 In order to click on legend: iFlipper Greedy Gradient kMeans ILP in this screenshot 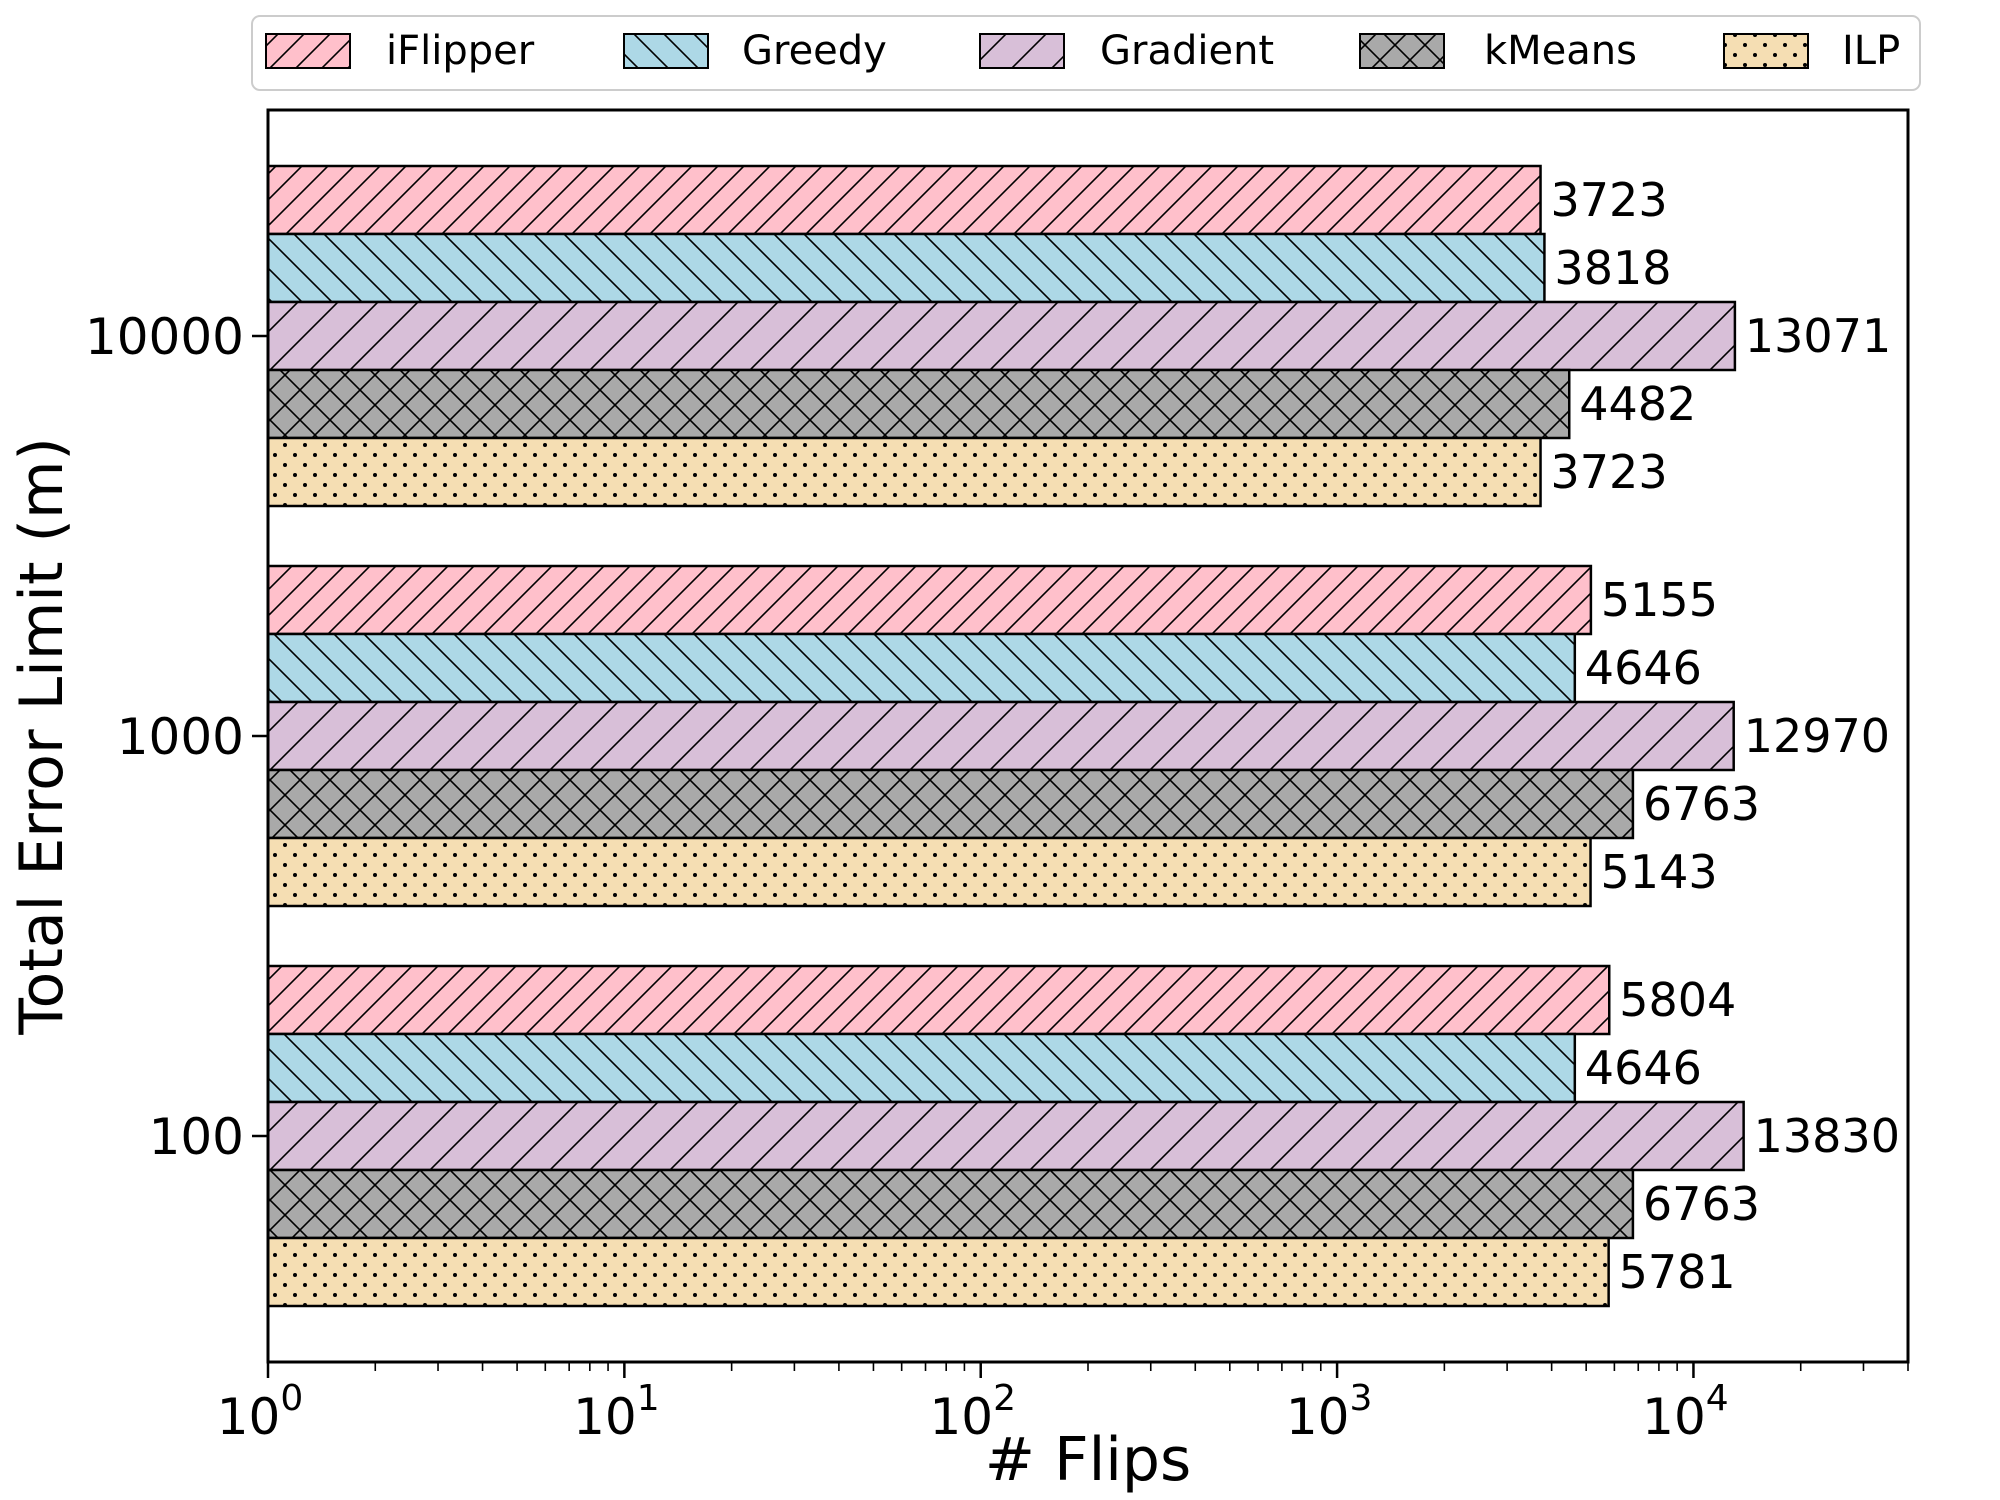, I will do `click(1086, 53)`.